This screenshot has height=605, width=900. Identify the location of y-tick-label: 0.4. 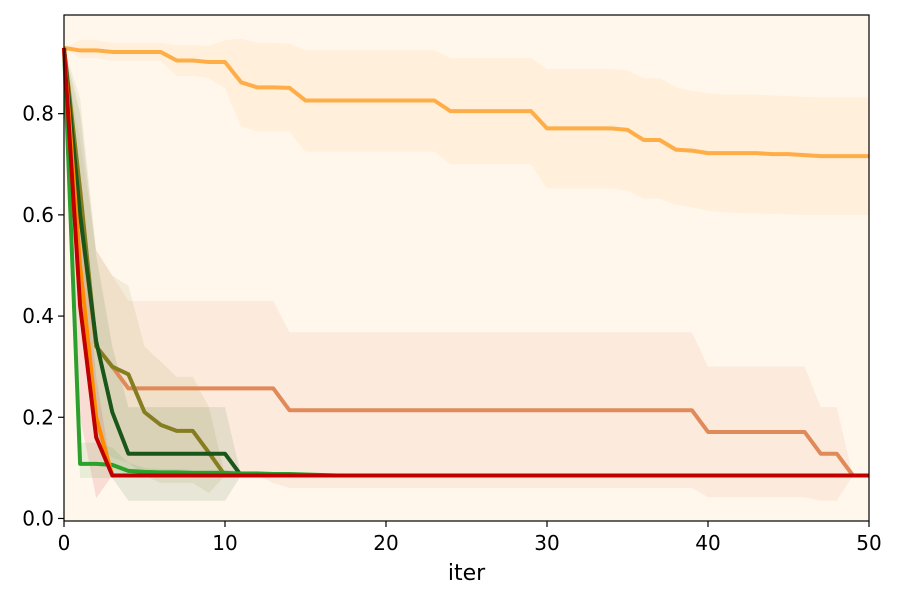
(38, 316).